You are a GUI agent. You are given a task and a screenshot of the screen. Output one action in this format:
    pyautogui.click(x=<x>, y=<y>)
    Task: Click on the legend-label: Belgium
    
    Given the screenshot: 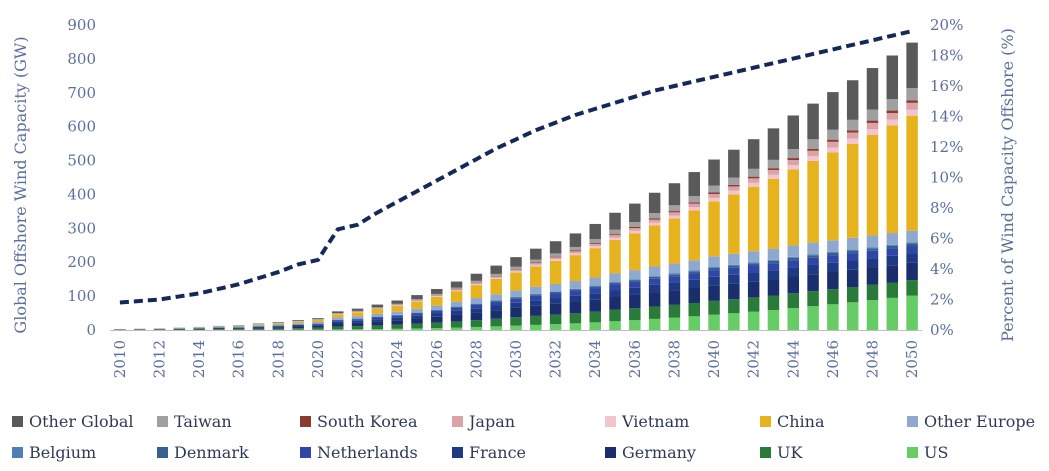 What is the action you would take?
    pyautogui.click(x=63, y=452)
    